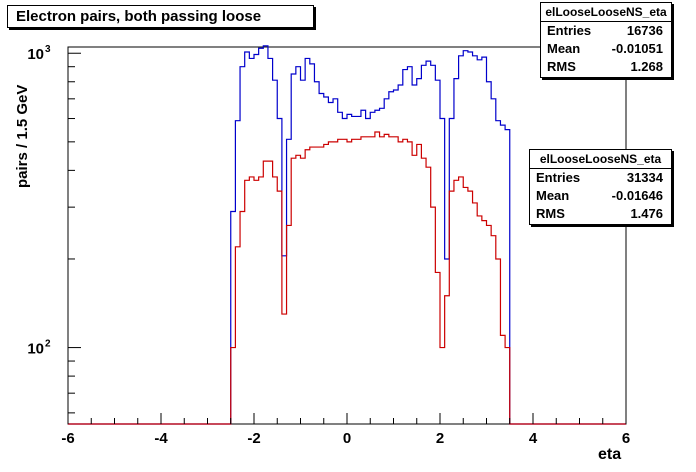  What do you see at coordinates (48, 49) in the screenshot?
I see `y-tick-exponent: 3` at bounding box center [48, 49].